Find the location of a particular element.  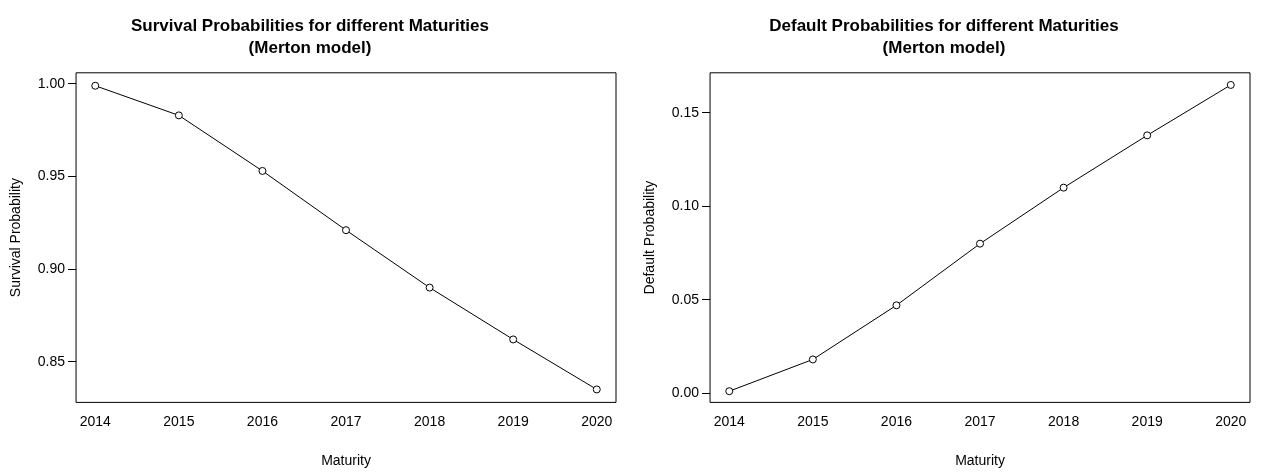

y-axis-title: Default Probability is located at coordinates (649, 237).